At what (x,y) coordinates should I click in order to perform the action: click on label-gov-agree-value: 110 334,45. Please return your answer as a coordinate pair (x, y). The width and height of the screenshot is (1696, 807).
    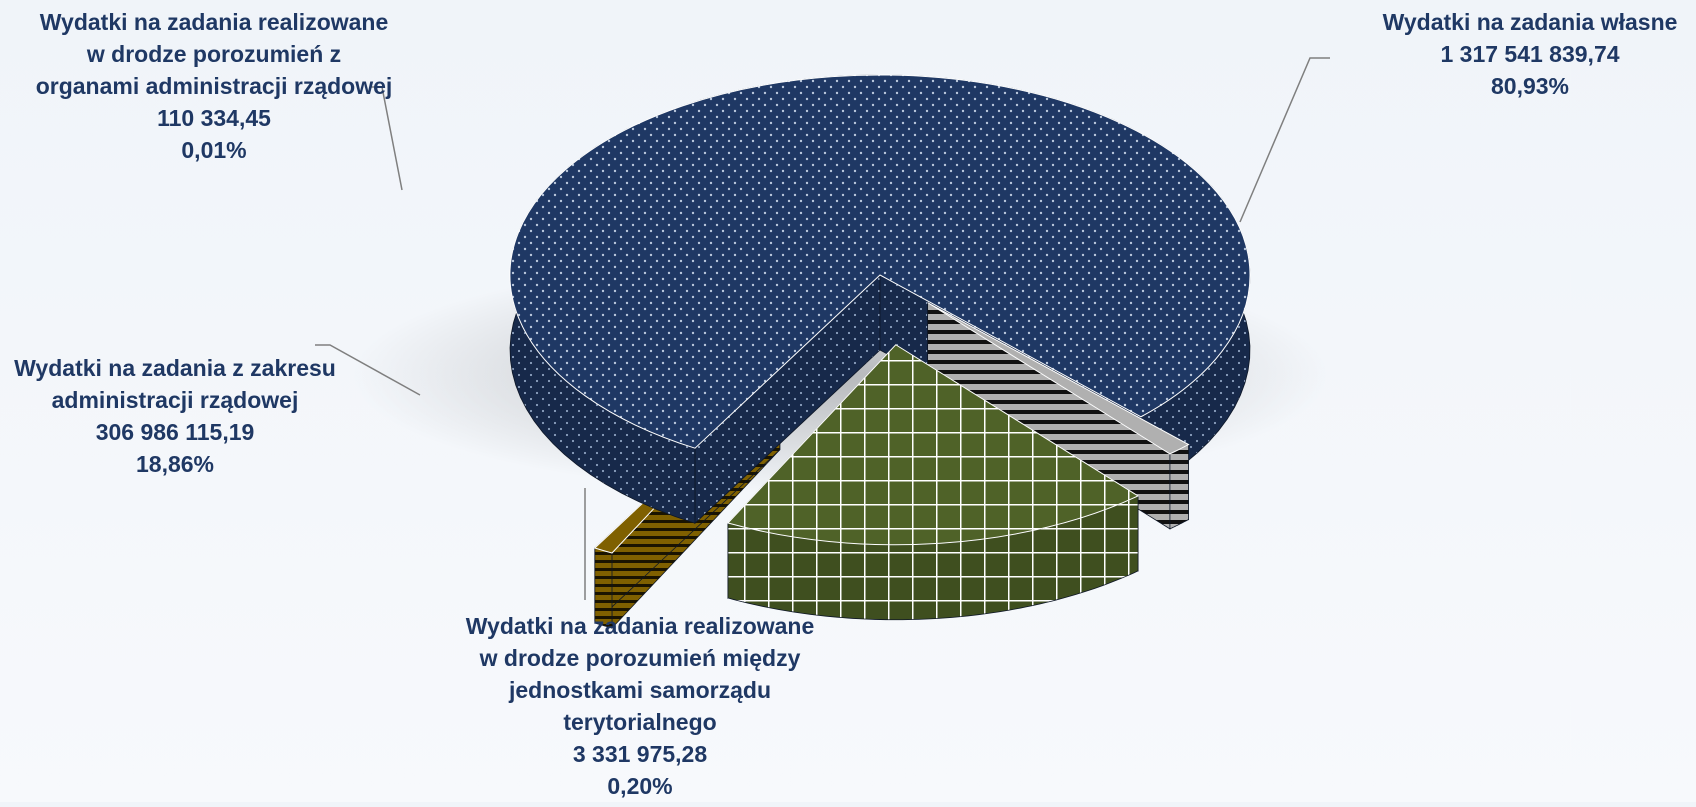
    Looking at the image, I should click on (214, 118).